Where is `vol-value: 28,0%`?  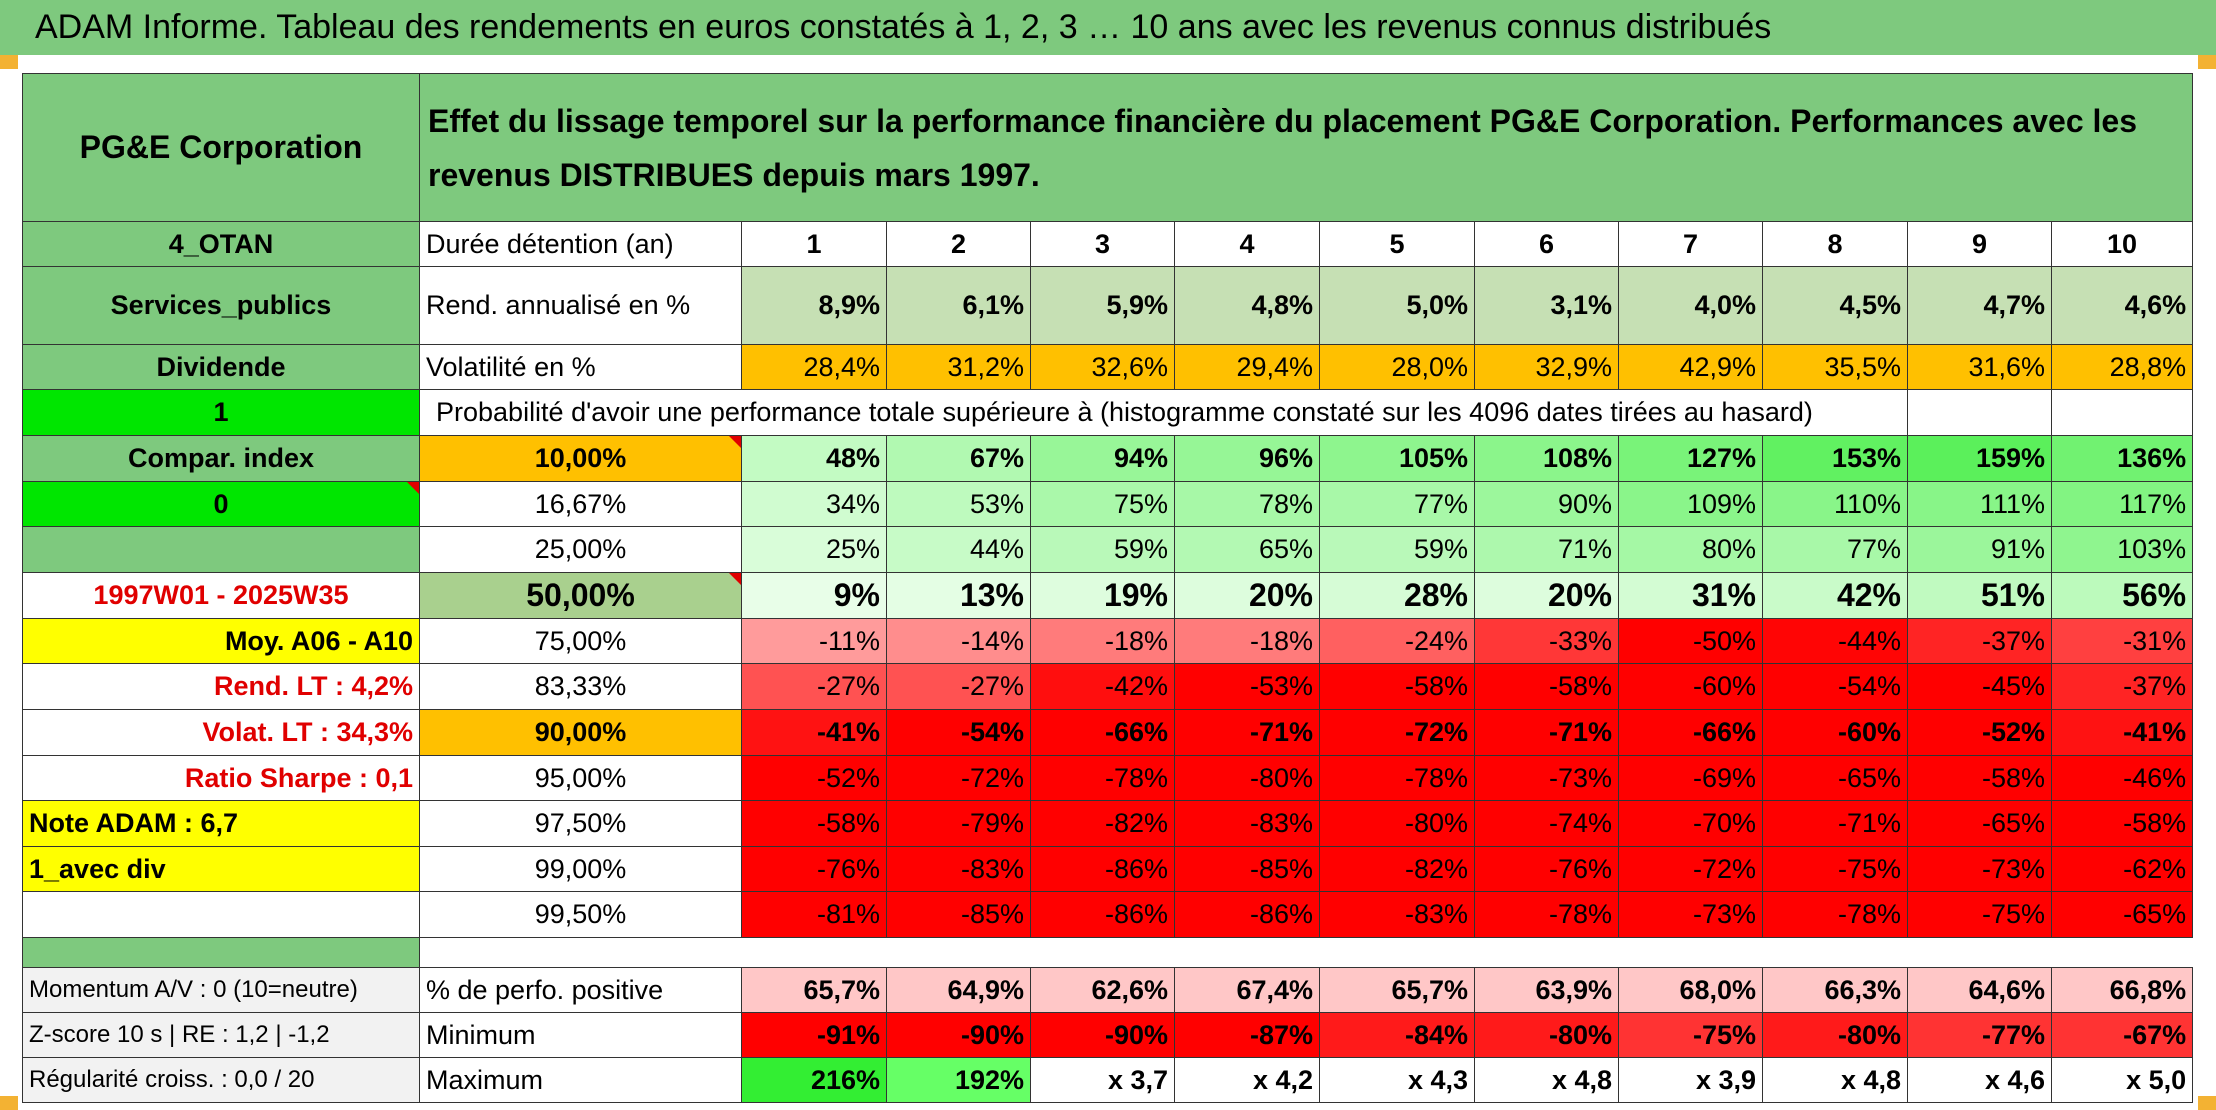 vol-value: 28,0% is located at coordinates (1397, 367).